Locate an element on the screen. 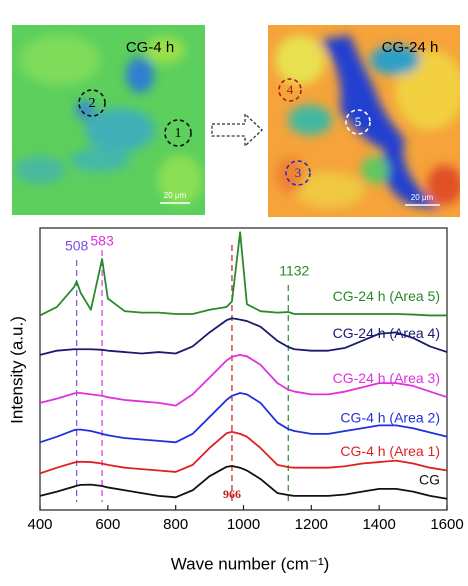 This screenshot has width=468, height=586. area-label: 3 is located at coordinates (298, 172).